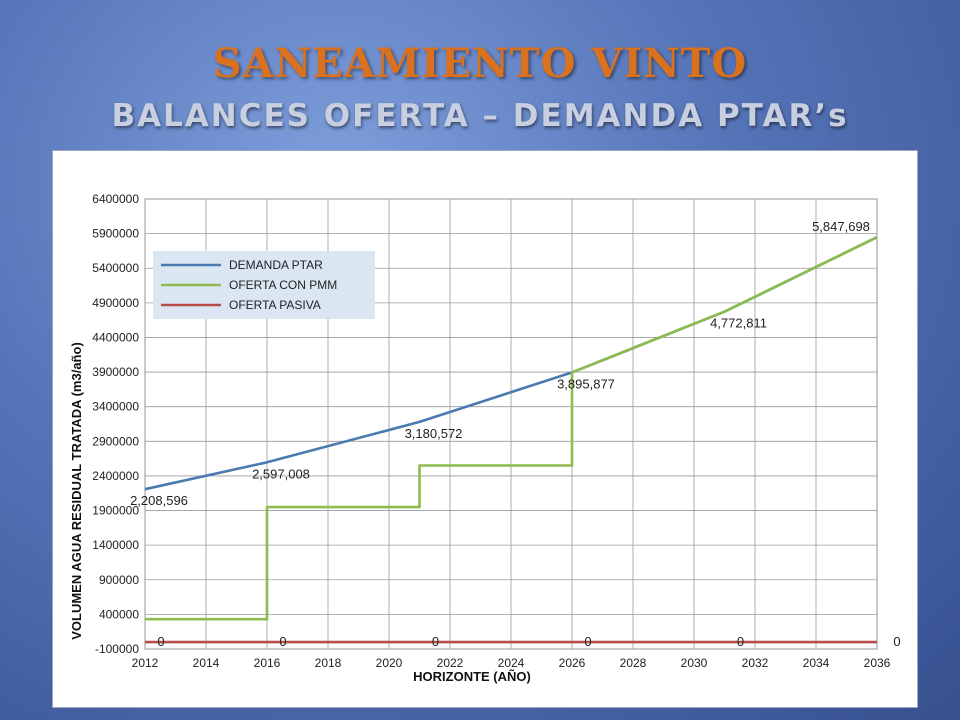  What do you see at coordinates (283, 285) in the screenshot?
I see `legend-entry-label: OFERTA CON PMM` at bounding box center [283, 285].